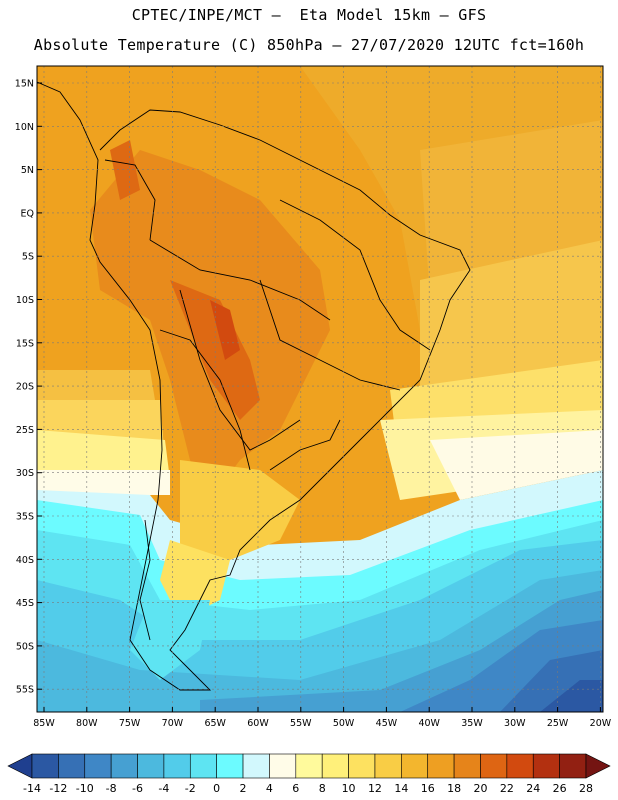 This screenshot has height=800, width=618. What do you see at coordinates (295, 788) in the screenshot?
I see `colorbar-label: 6` at bounding box center [295, 788].